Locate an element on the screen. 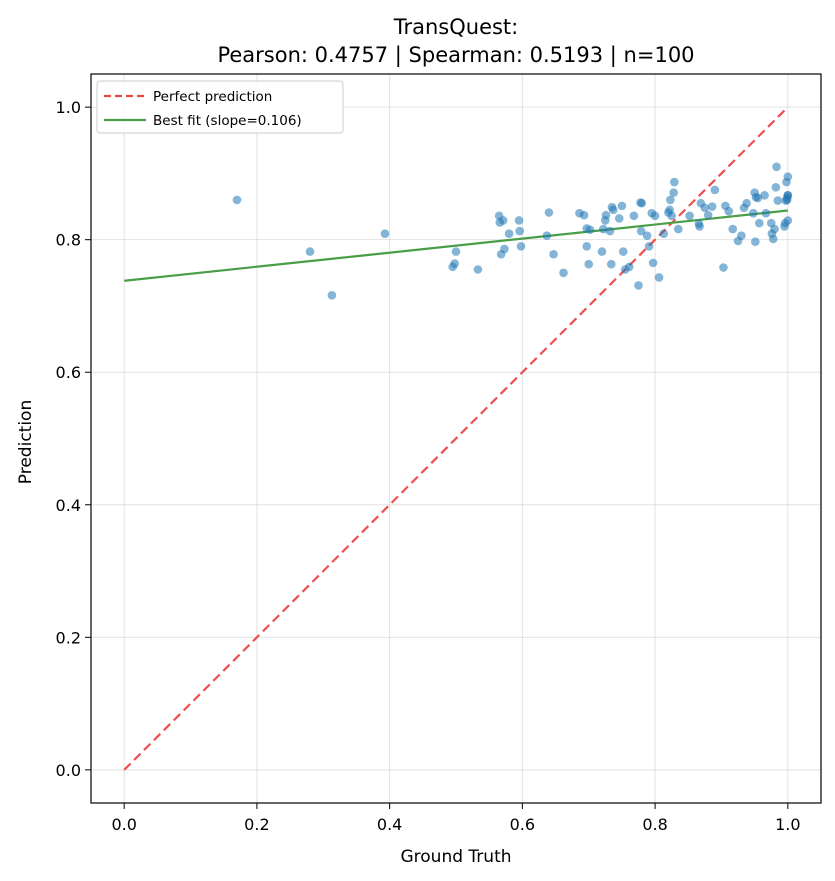 This screenshot has height=881, width=835. y-tick-label: 0.4 is located at coordinates (68, 505).